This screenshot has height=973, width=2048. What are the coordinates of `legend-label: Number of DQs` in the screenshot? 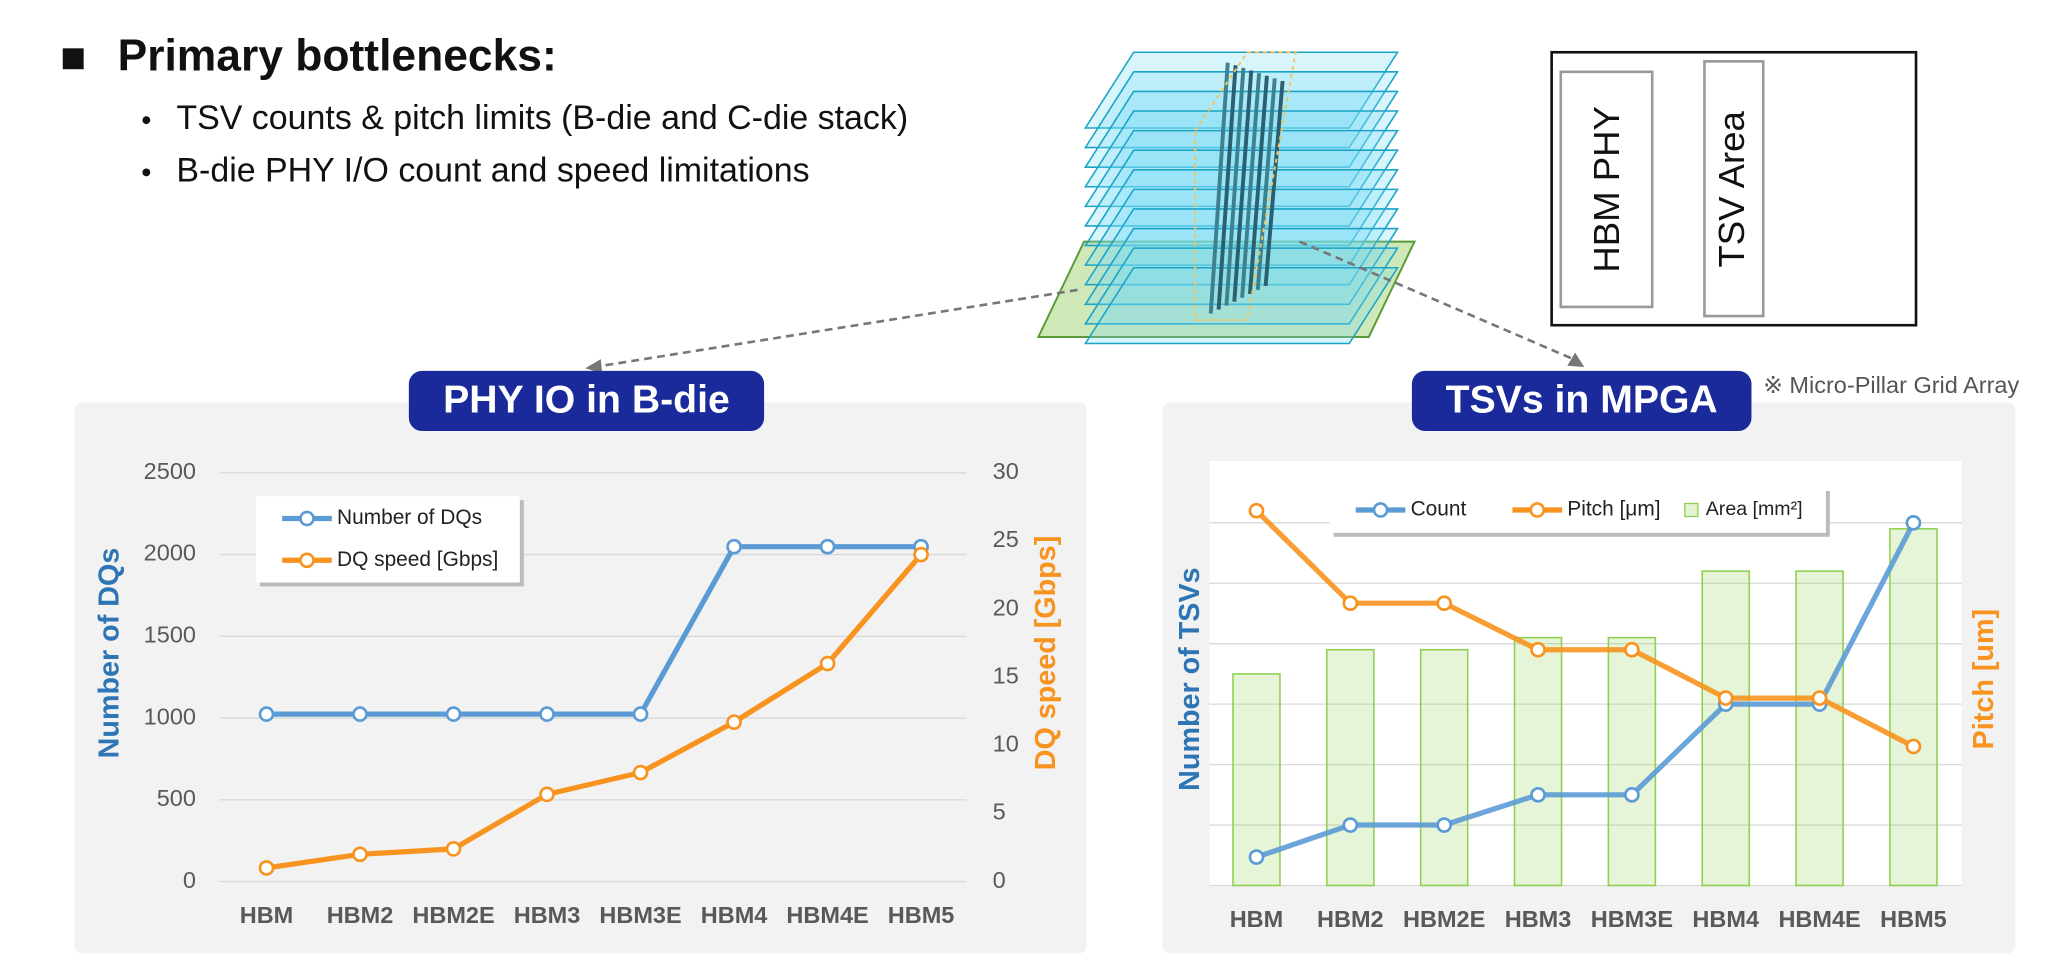 It's located at (409, 517).